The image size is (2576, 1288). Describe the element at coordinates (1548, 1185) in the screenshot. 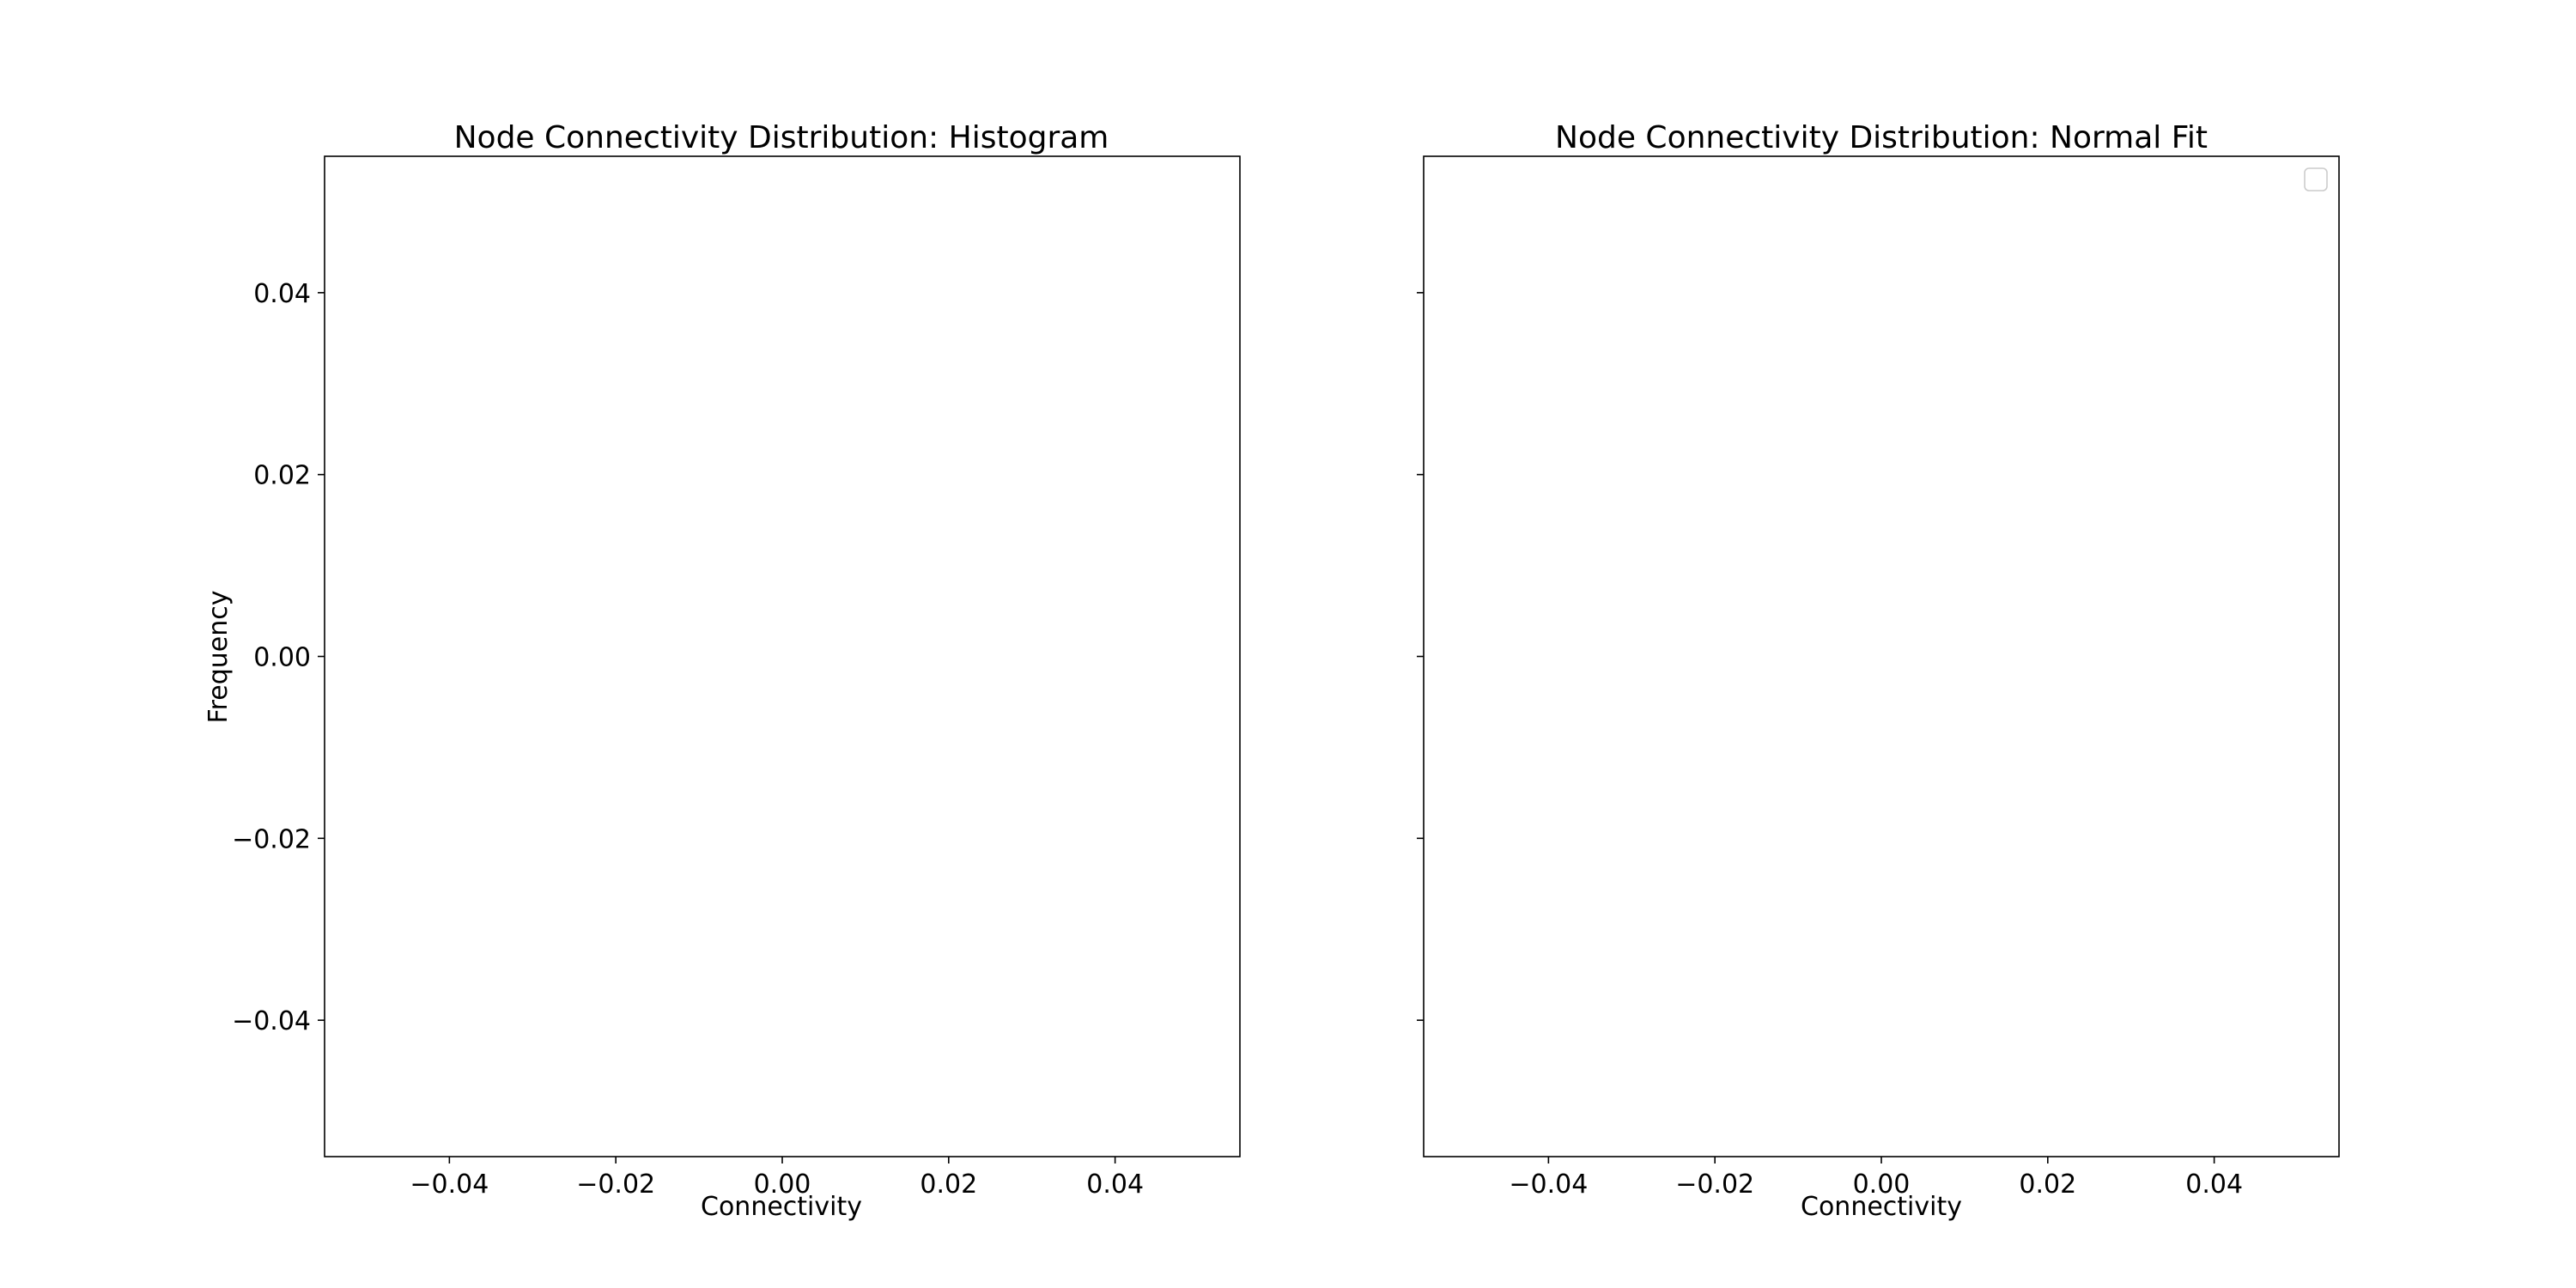

I see `normal-fit-x-tick-label: −0.04` at that location.